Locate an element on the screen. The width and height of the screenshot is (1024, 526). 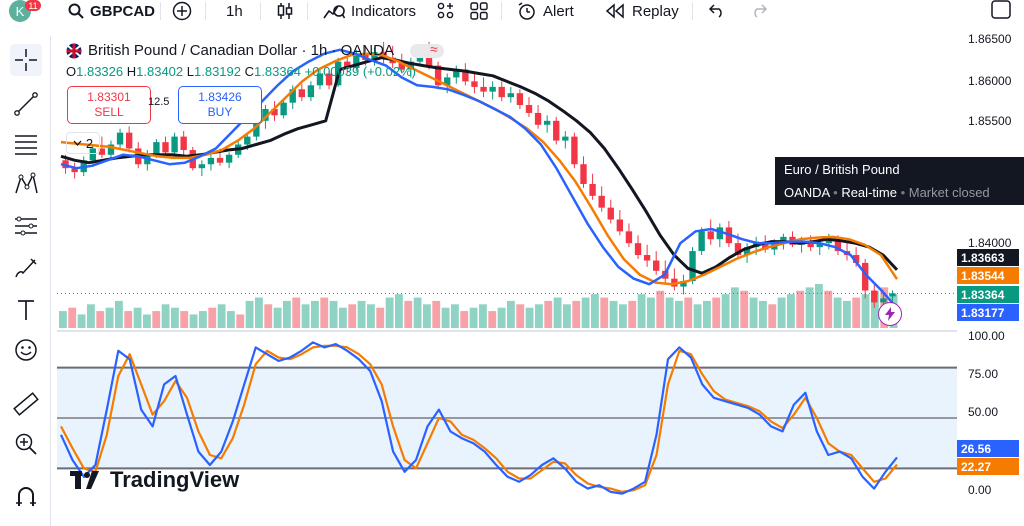
layouts-button is located at coordinates (479, 13).